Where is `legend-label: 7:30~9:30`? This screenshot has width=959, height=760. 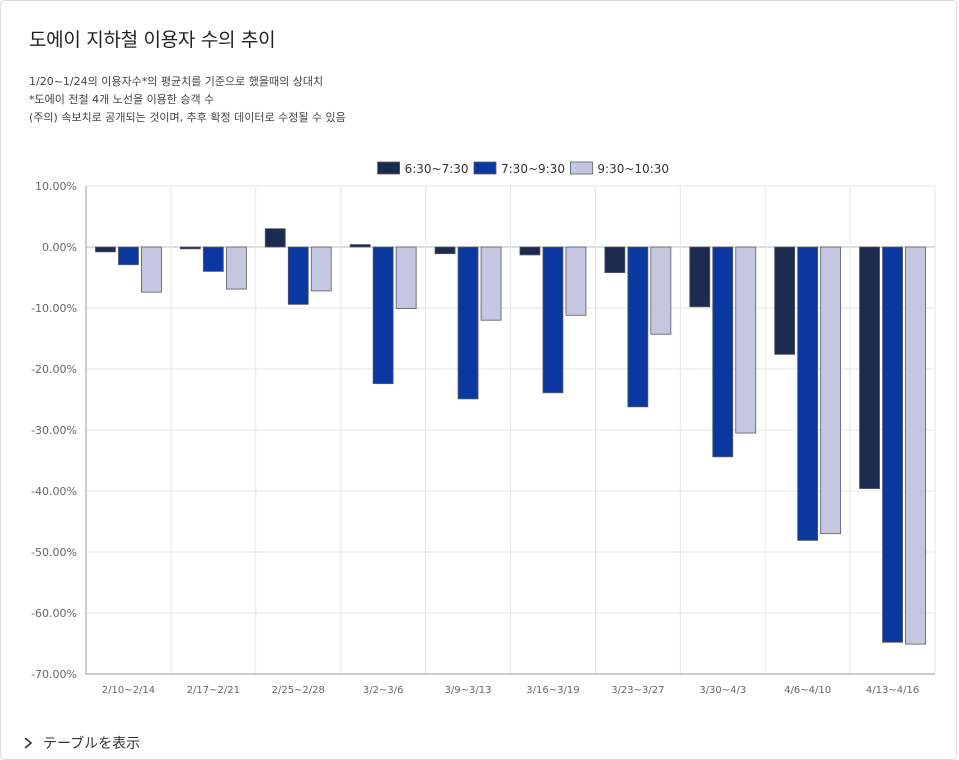 legend-label: 7:30~9:30 is located at coordinates (533, 169).